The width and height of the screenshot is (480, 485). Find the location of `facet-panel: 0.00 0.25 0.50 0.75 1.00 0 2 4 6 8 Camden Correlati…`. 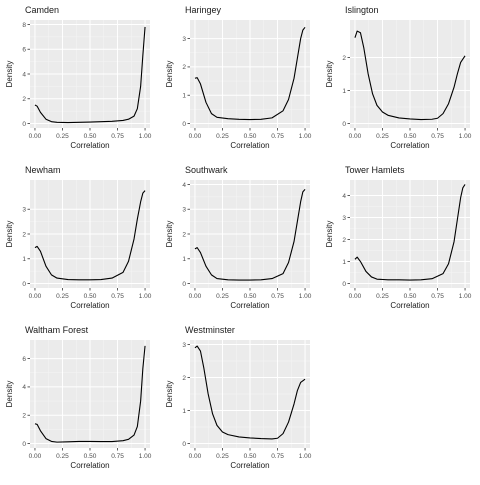

facet-panel: 0.00 0.25 0.50 0.75 1.00 0 2 4 6 8 Camden Correlati… is located at coordinates (78, 77).